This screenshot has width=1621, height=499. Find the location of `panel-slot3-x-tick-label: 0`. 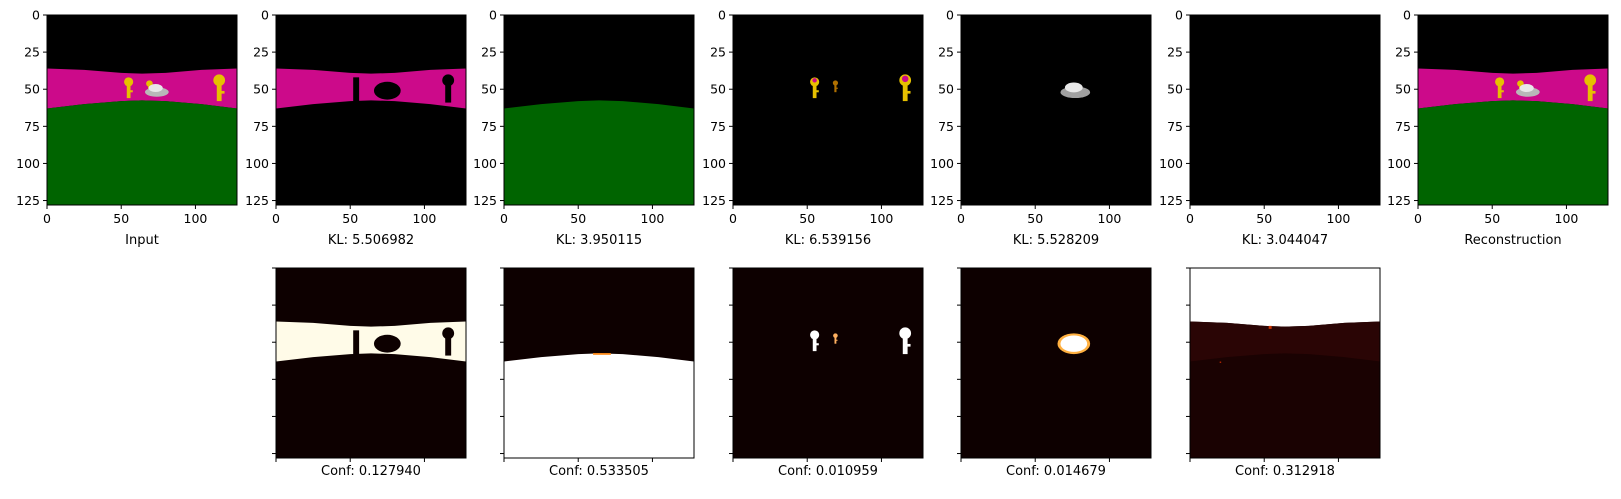

panel-slot3-x-tick-label: 0 is located at coordinates (733, 218).